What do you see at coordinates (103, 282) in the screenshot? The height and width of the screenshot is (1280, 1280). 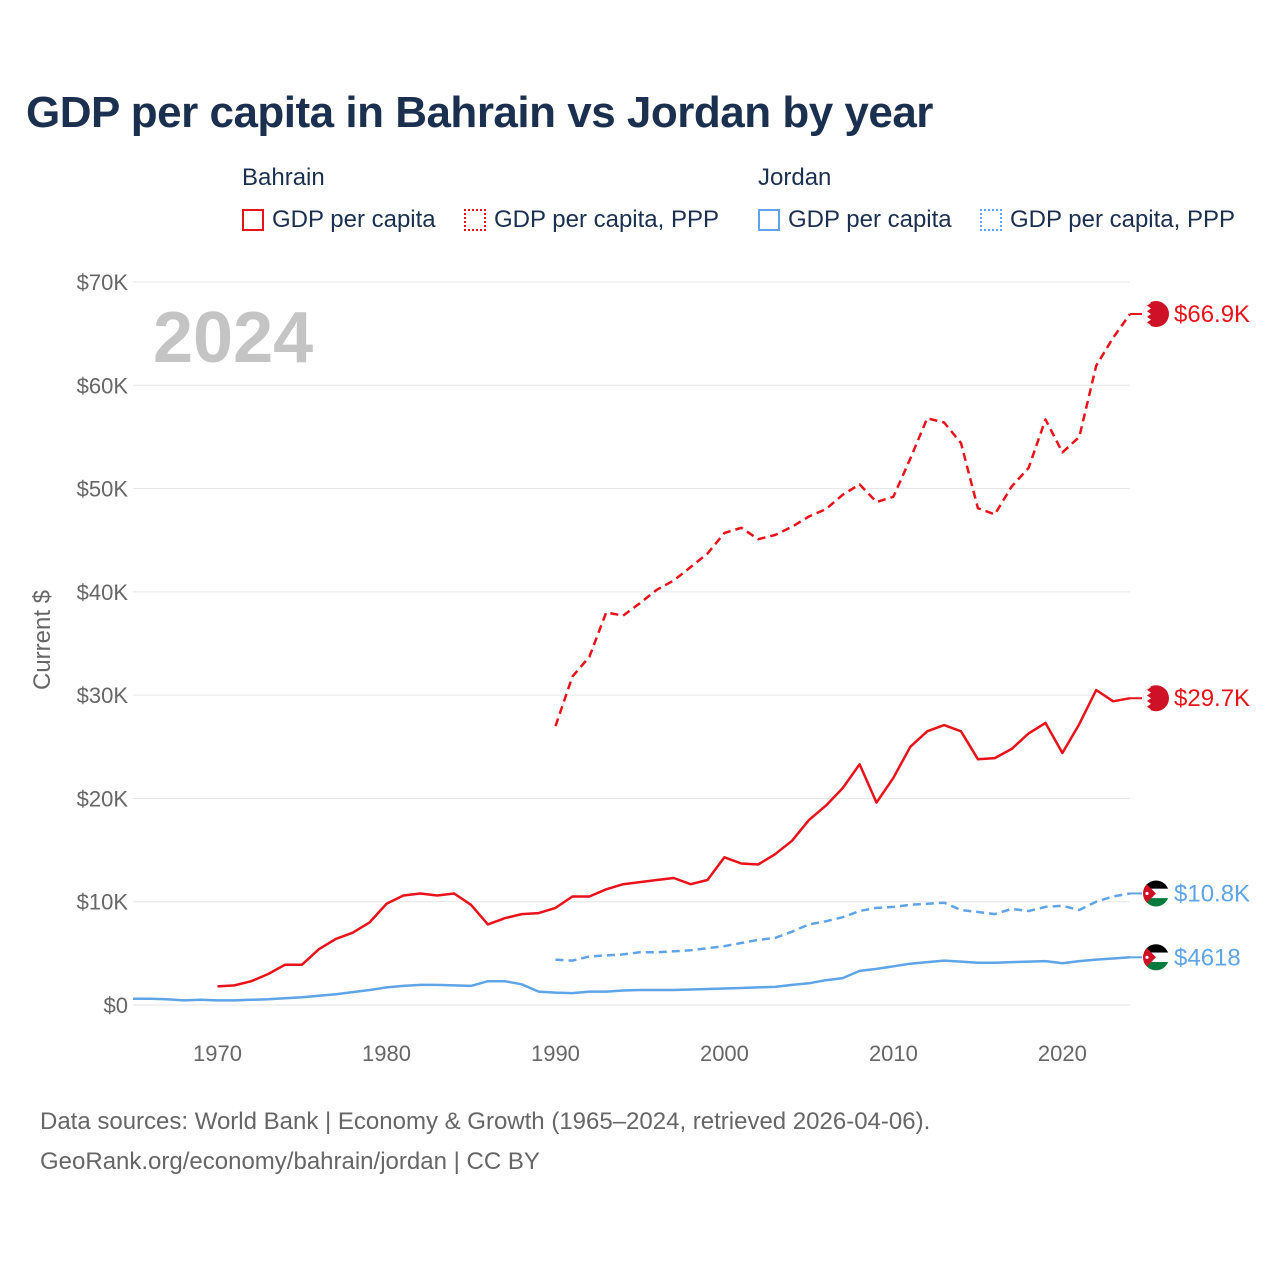 I see `y-tick-label: $70K` at bounding box center [103, 282].